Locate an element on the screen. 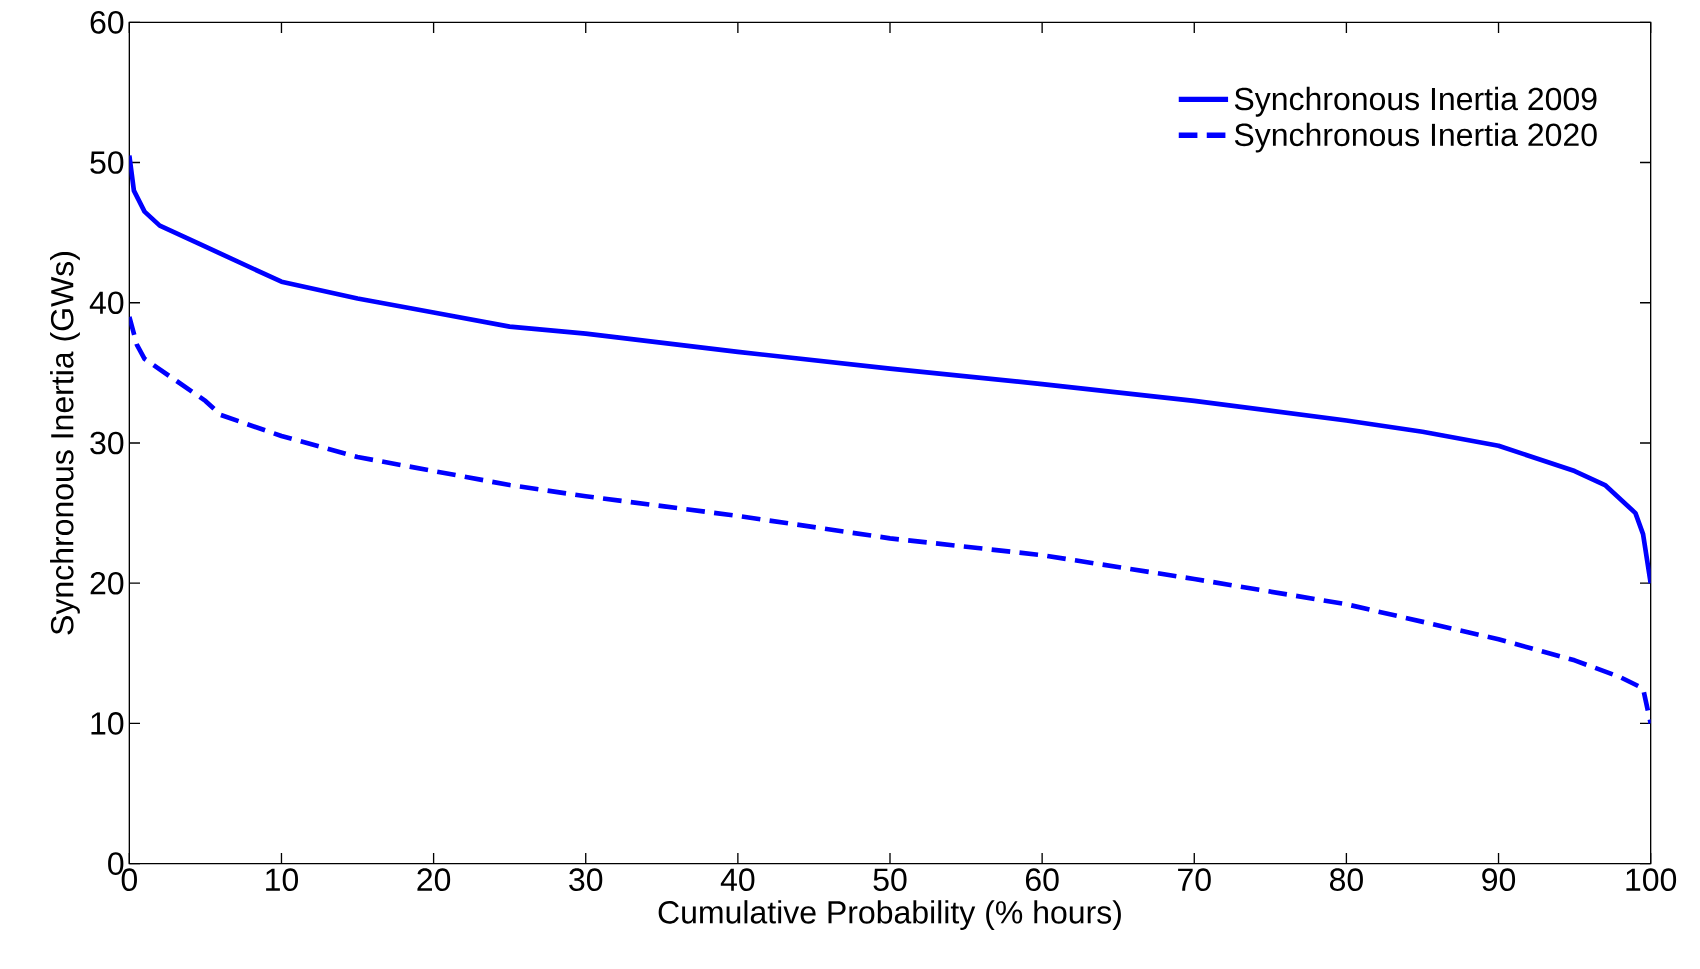 The width and height of the screenshot is (1700, 969). x-tick-label: 30 is located at coordinates (586, 880).